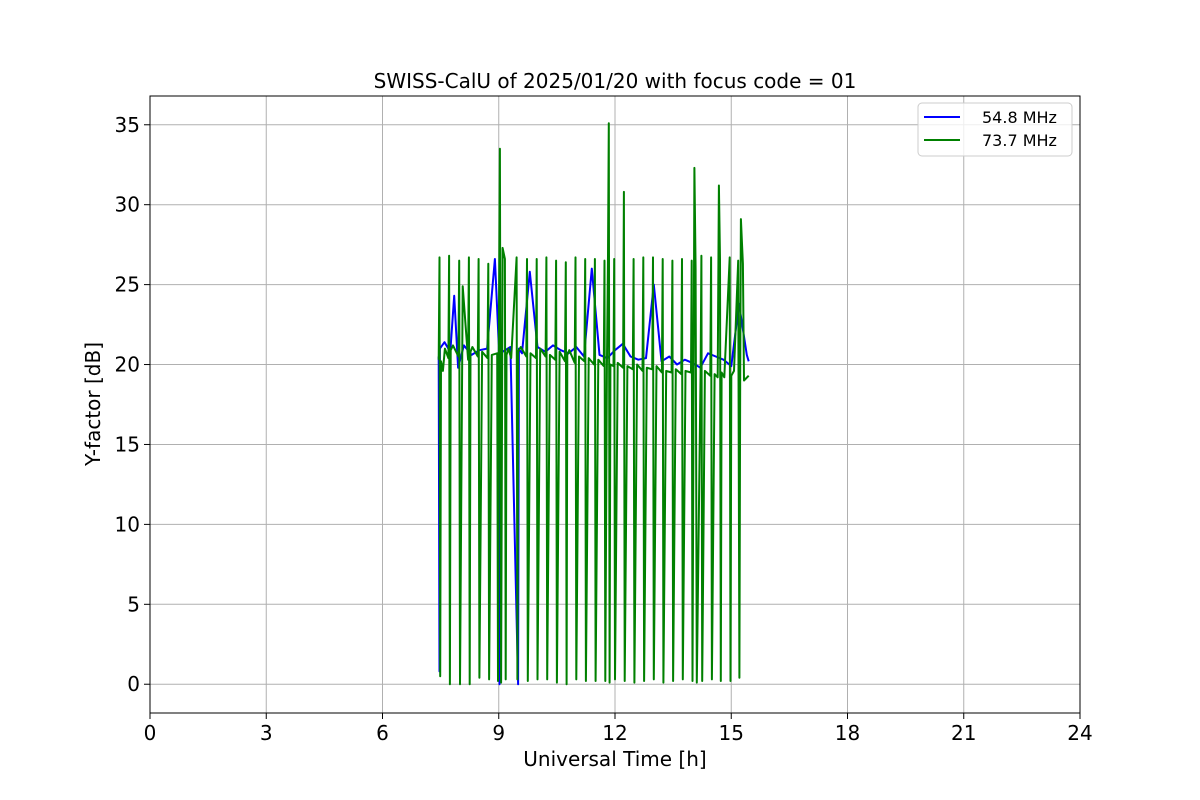 This screenshot has width=1200, height=800. I want to click on x-tick-label: 15, so click(731, 733).